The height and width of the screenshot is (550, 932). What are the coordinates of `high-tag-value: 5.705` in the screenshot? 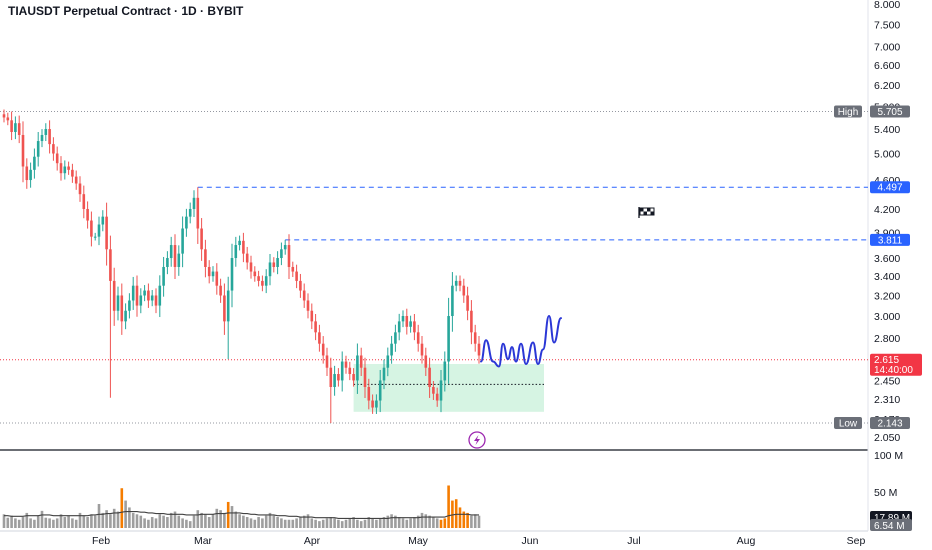 It's located at (889, 112).